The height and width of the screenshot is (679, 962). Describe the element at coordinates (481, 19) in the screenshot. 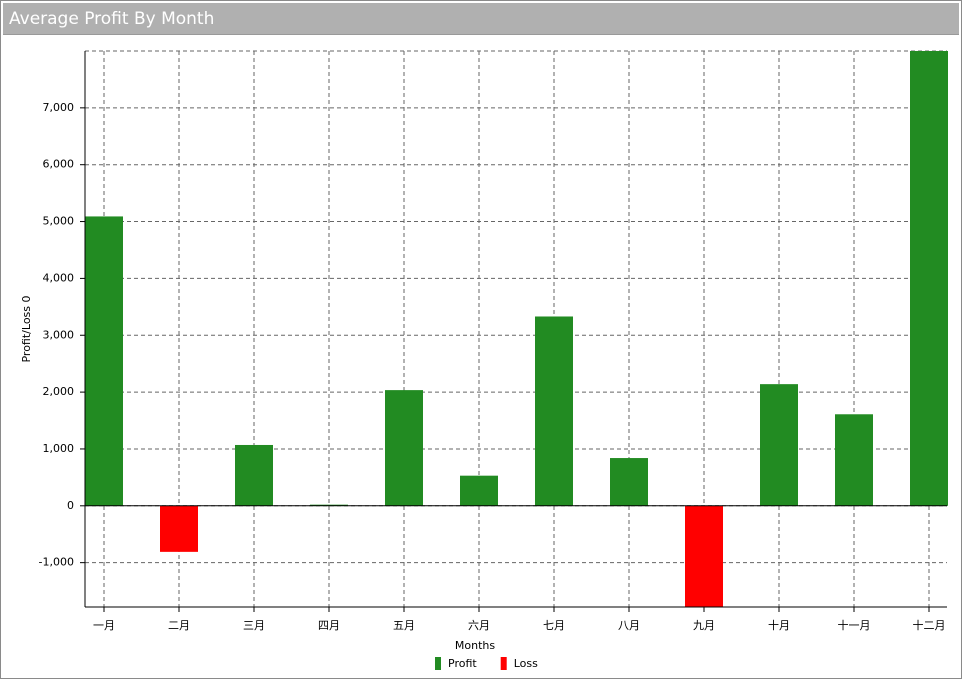

I see `chart-title: Average Profit By Month` at that location.